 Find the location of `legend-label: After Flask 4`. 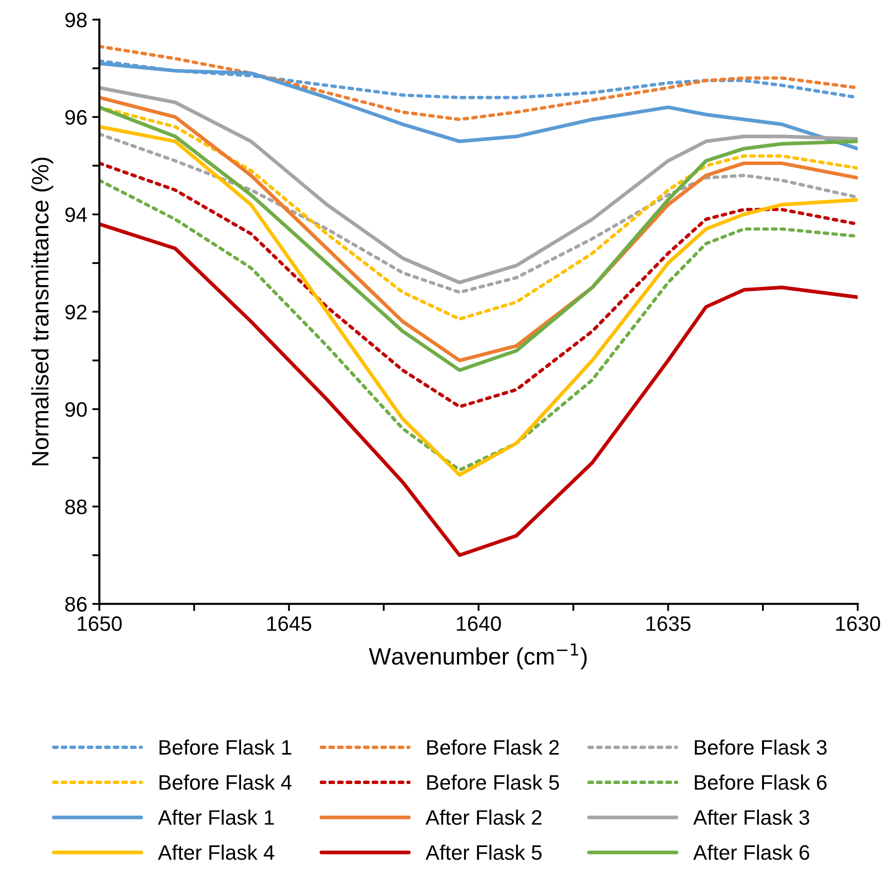

legend-label: After Flask 4 is located at coordinates (216, 852).